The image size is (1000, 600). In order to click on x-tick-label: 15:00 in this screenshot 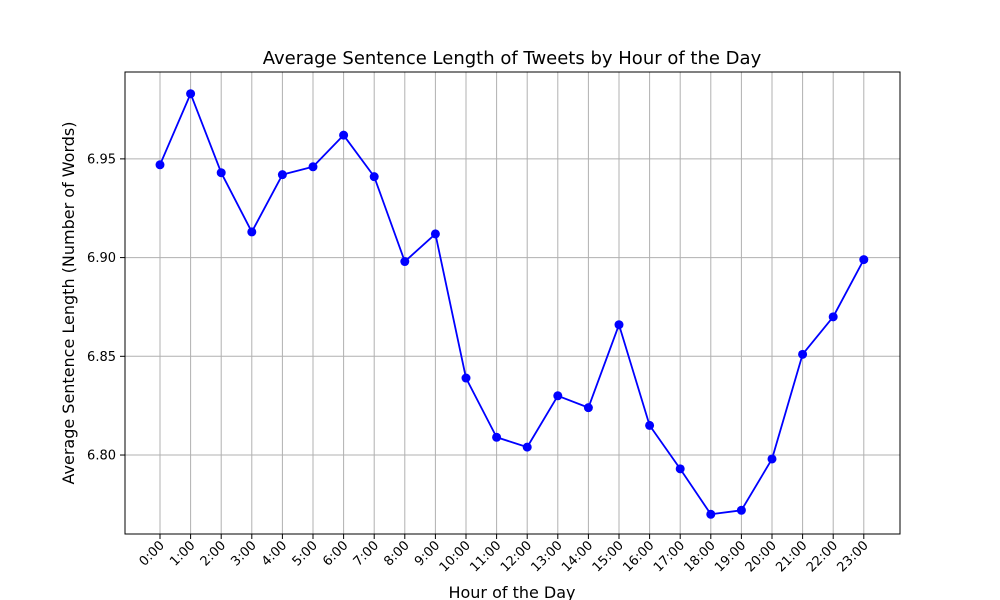, I will do `click(608, 556)`.